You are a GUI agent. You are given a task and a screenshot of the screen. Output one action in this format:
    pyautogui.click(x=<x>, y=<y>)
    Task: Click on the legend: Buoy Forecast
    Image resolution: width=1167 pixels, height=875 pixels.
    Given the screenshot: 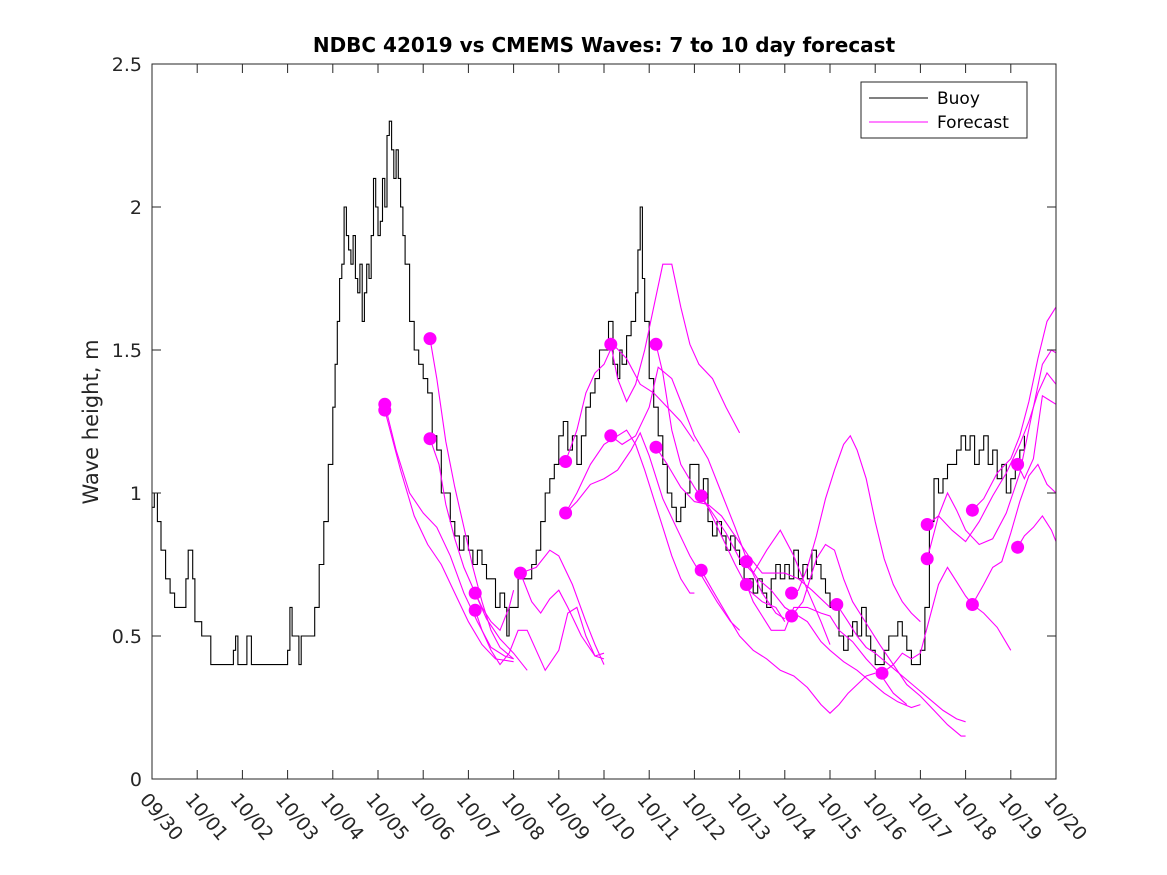 What is the action you would take?
    pyautogui.click(x=944, y=110)
    